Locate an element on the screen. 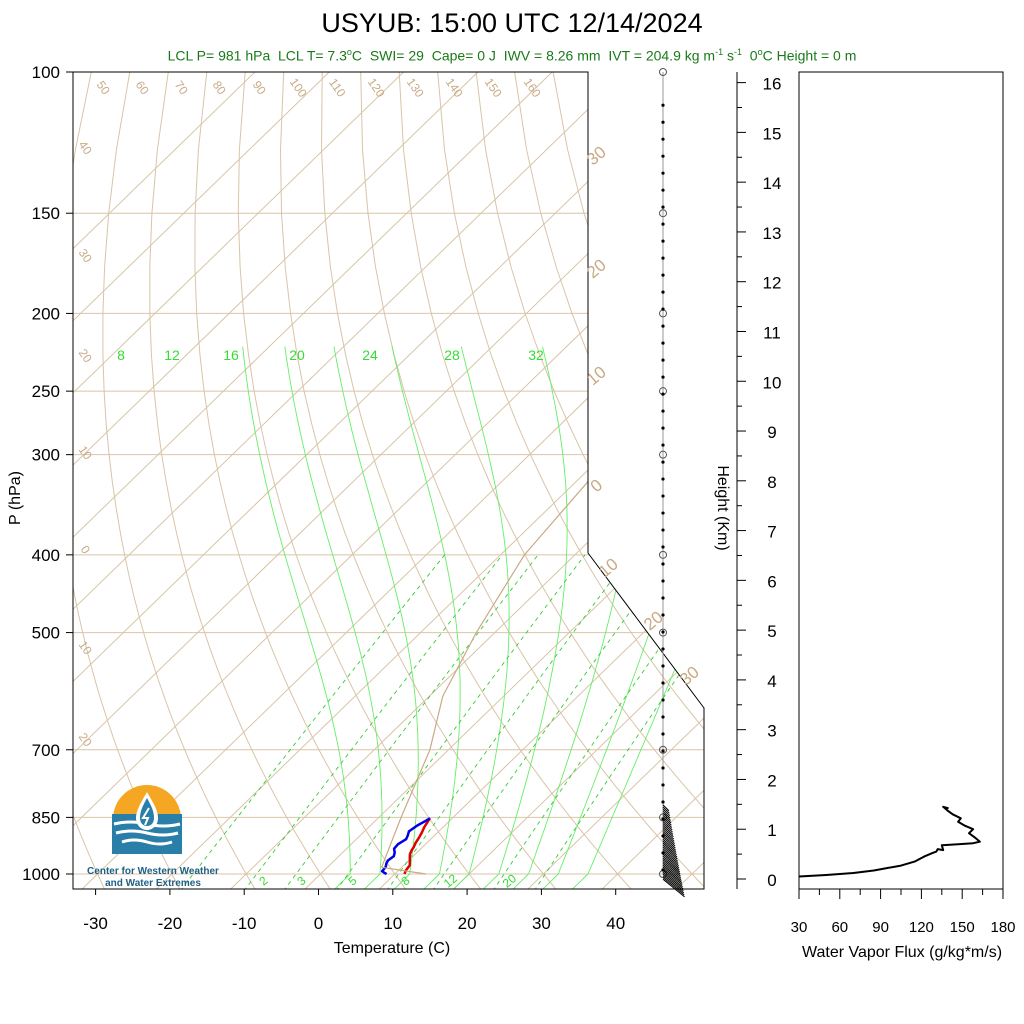  flux-series-line is located at coordinates (889, 841).